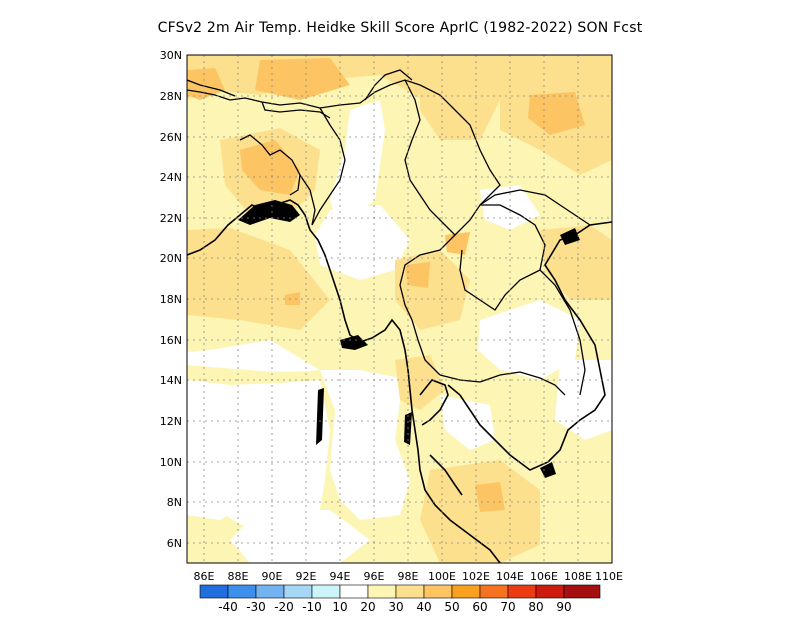  I want to click on shade-white-central2, so click(362, 242).